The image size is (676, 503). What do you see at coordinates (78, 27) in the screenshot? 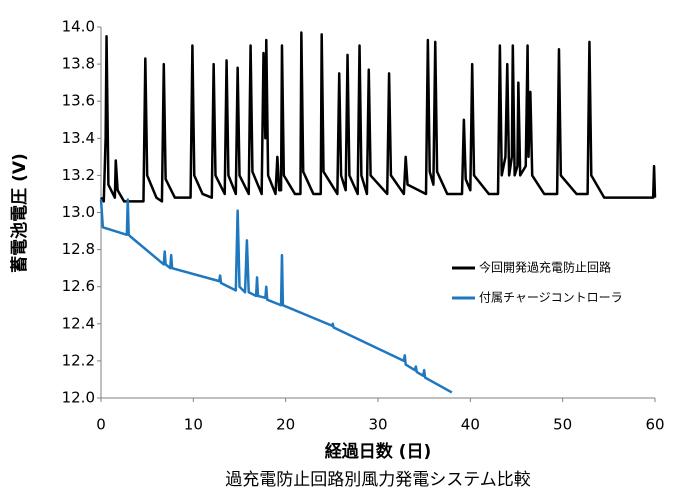
I see `y-tick-label: 14.0` at bounding box center [78, 27].